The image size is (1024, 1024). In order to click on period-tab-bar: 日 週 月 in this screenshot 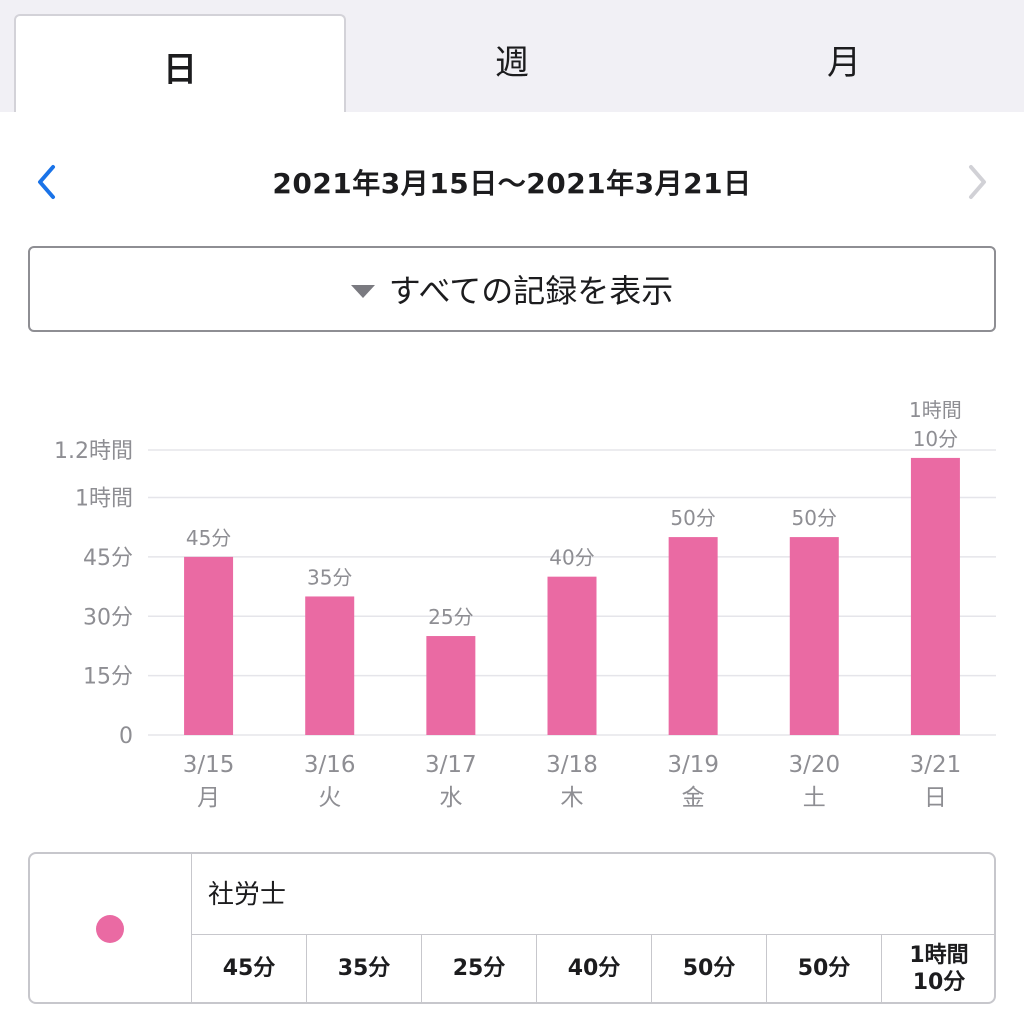, I will do `click(512, 56)`.